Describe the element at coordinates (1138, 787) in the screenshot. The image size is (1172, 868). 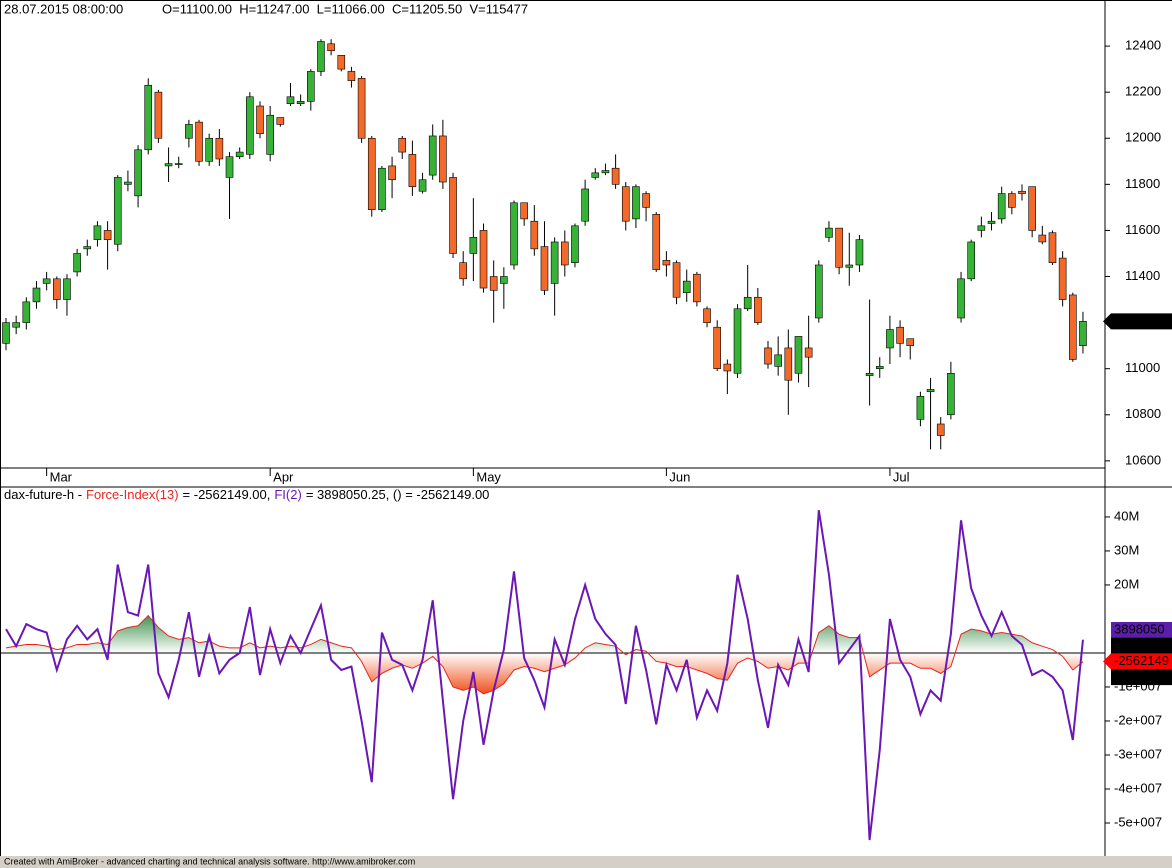
I see `y-tick-label: -4e+007` at that location.